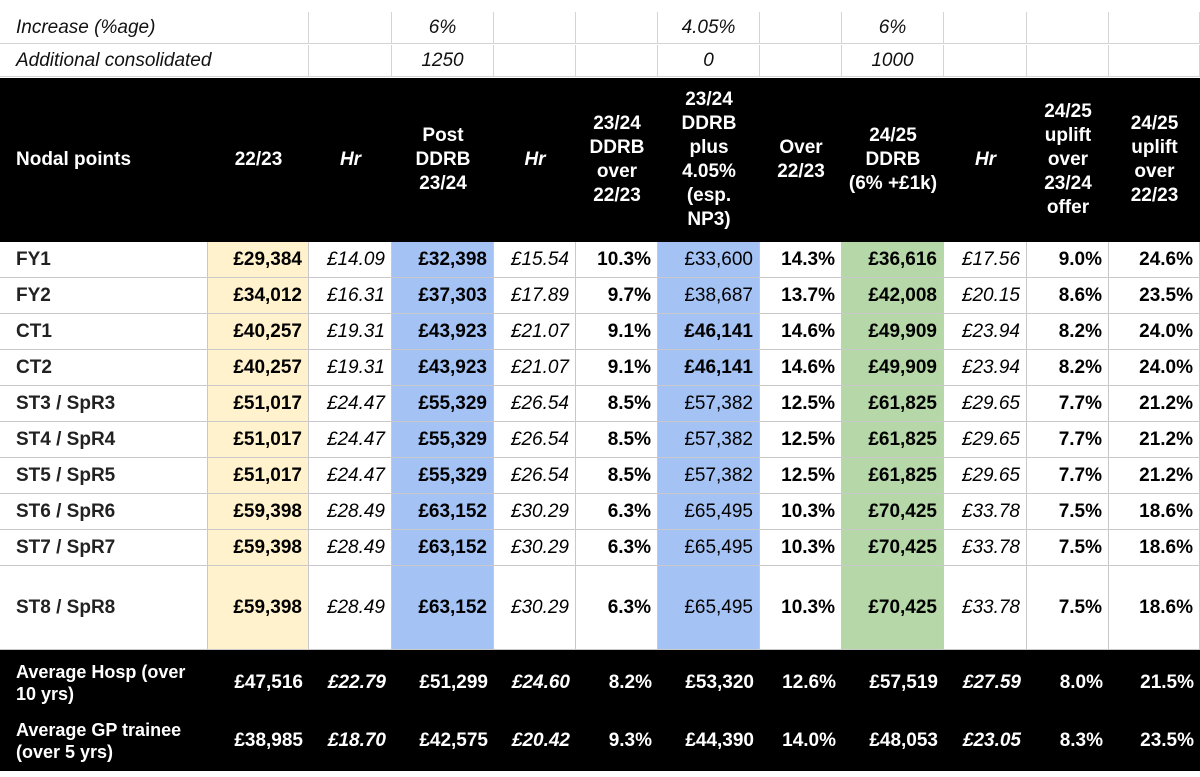 Image resolution: width=1200 pixels, height=777 pixels. I want to click on ddrb-2425-cell: 1000, so click(893, 61).